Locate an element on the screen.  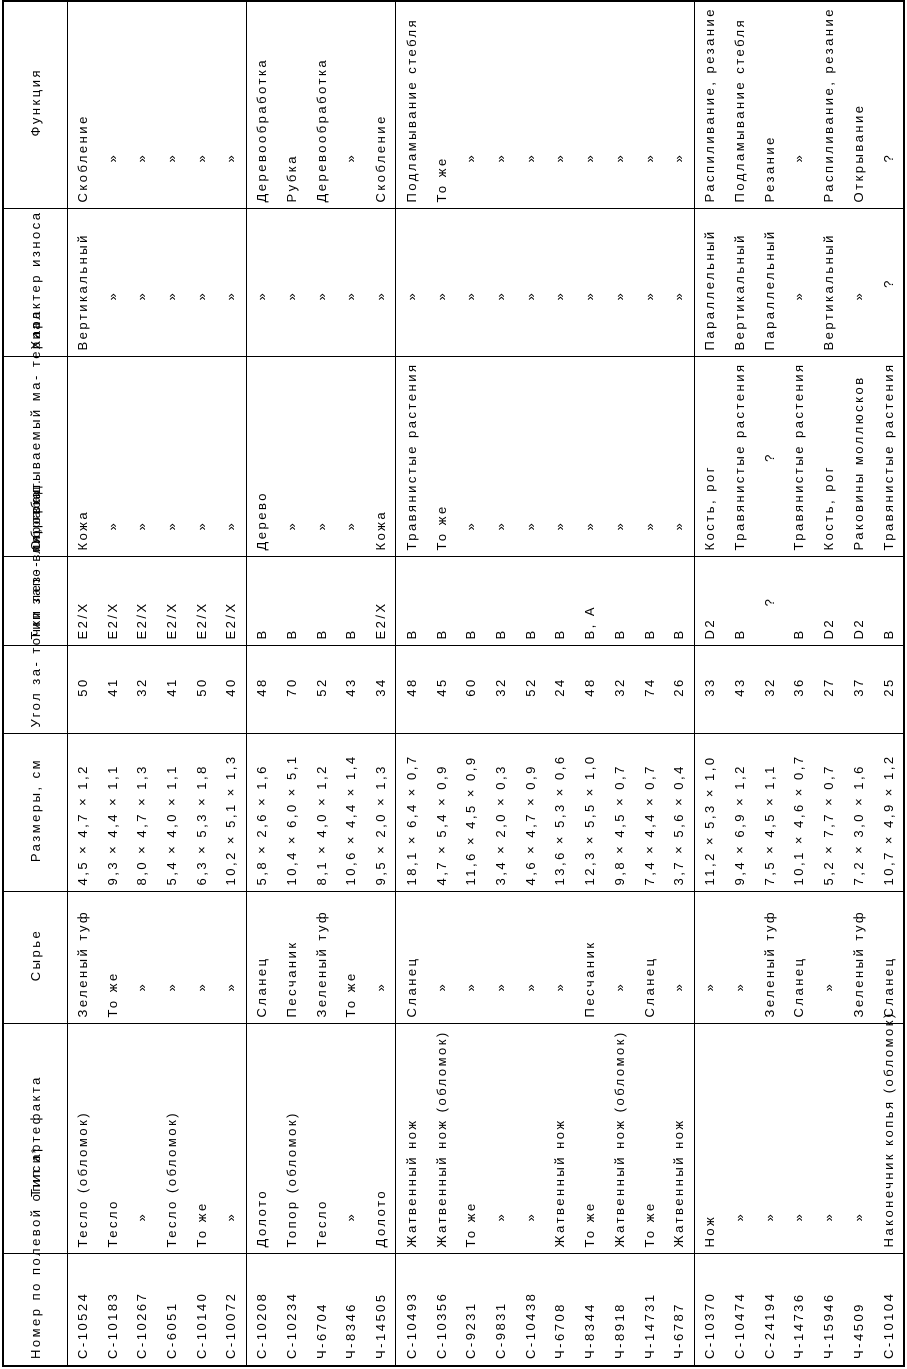
table-cell: 48 is located at coordinates (589, 690).